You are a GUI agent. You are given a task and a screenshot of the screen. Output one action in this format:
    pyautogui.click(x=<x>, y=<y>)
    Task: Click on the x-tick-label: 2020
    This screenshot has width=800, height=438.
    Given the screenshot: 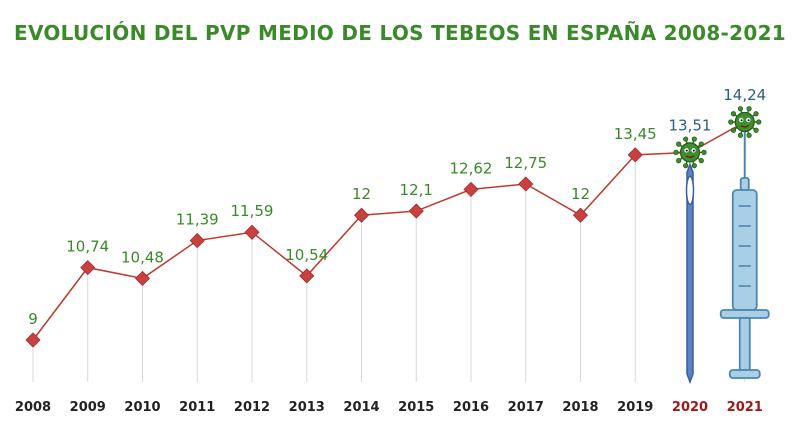 What is the action you would take?
    pyautogui.click(x=690, y=407)
    